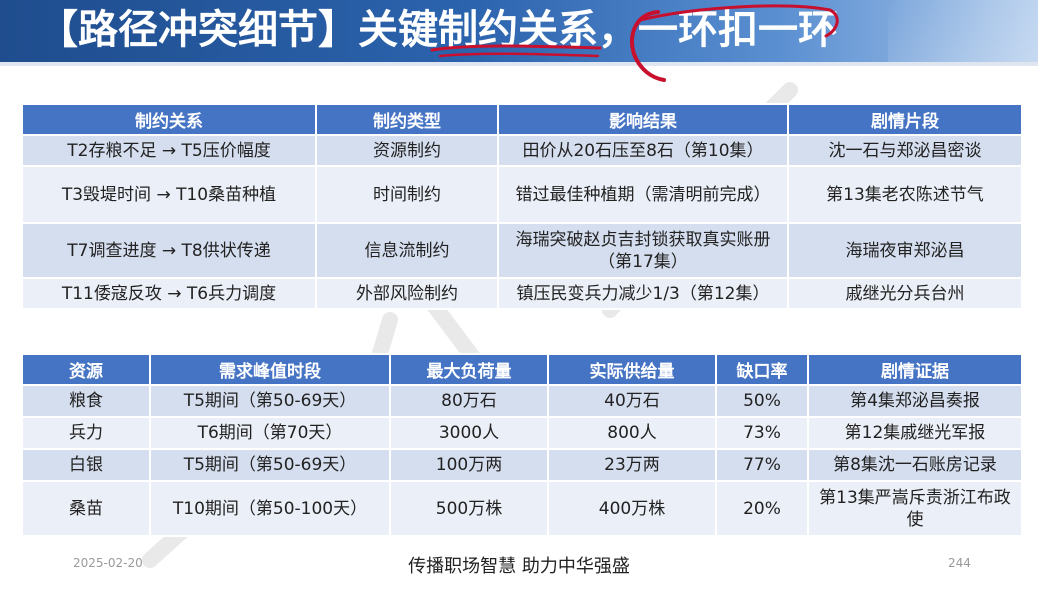 The height and width of the screenshot is (592, 1038). What do you see at coordinates (643, 250) in the screenshot?
I see `table-cell: 海瑞突破赵贞吉封锁获取真实账册（第17集）` at bounding box center [643, 250].